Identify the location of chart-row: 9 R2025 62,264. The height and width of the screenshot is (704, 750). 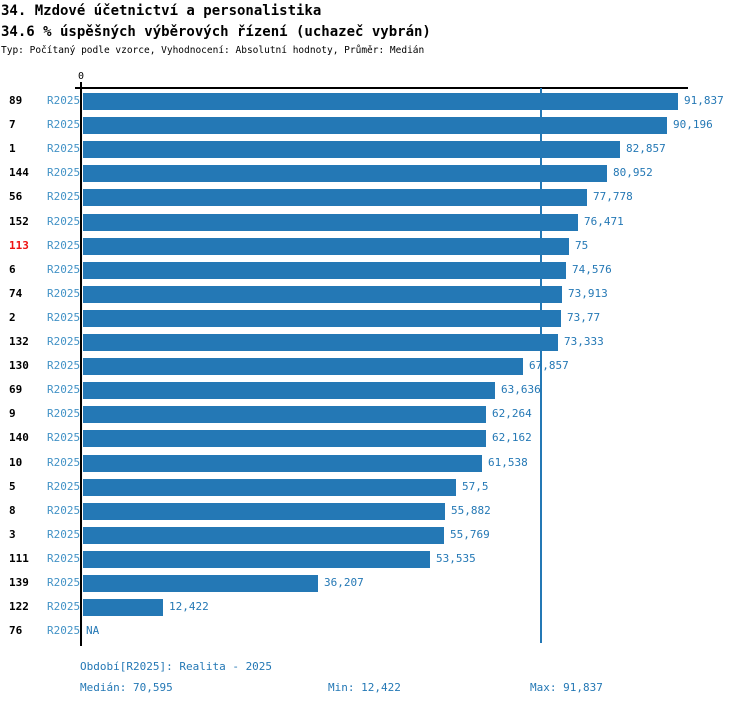
(375, 414).